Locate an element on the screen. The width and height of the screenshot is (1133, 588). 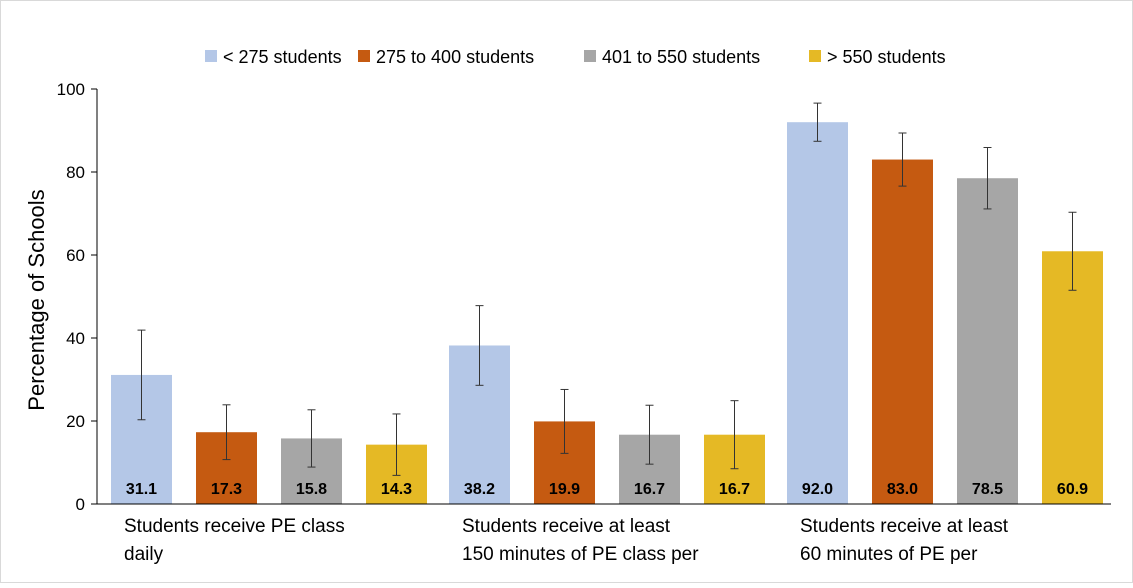
legend-label: < 275 students is located at coordinates (282, 57).